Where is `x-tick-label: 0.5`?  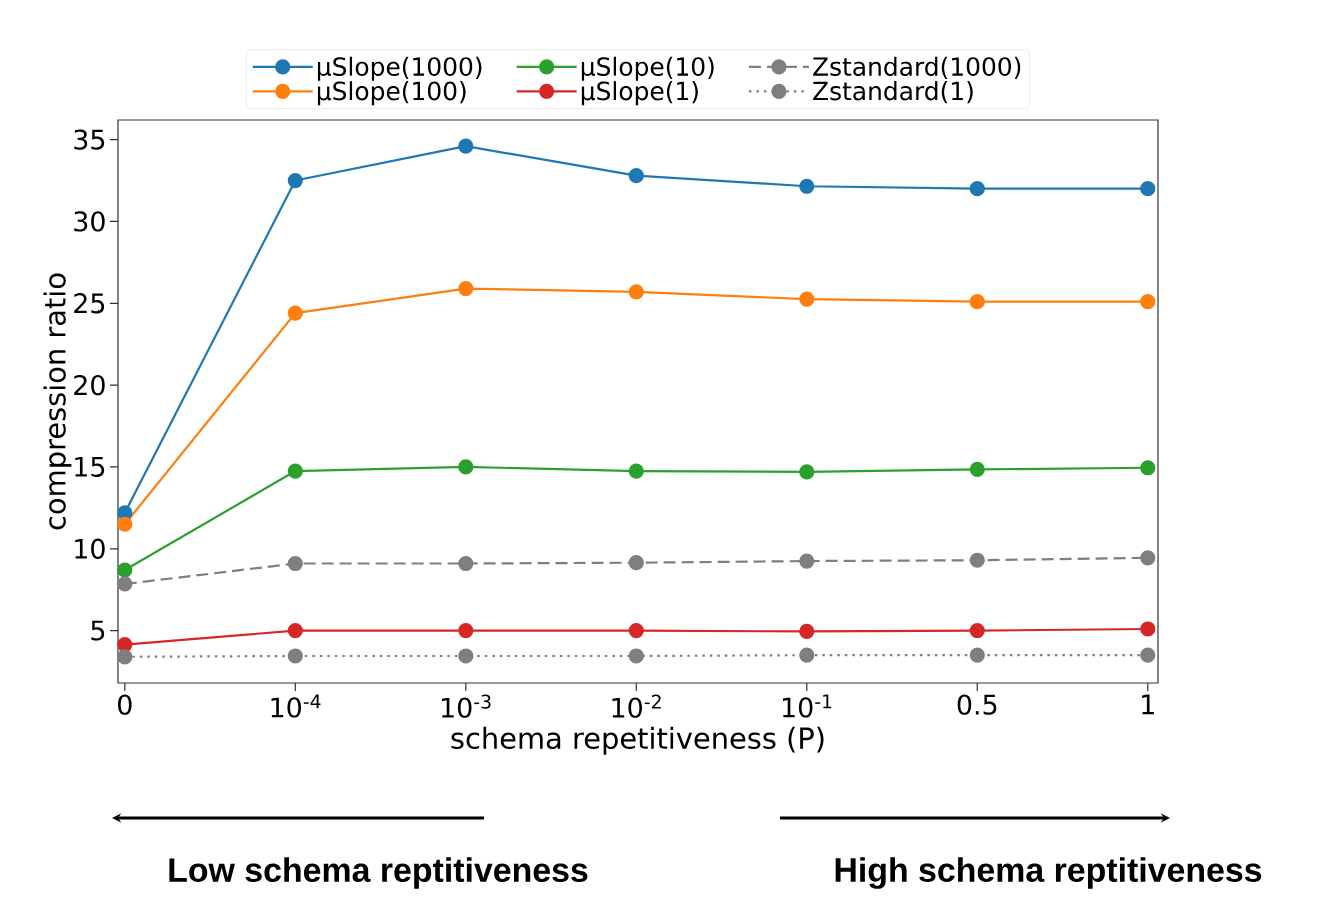 x-tick-label: 0.5 is located at coordinates (977, 704).